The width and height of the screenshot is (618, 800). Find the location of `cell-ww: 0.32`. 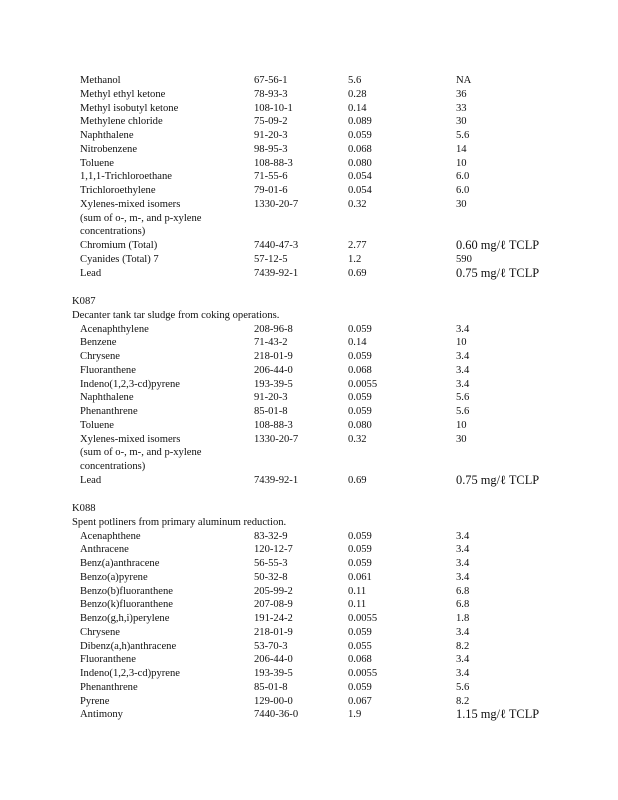

cell-ww: 0.32 is located at coordinates (357, 439).